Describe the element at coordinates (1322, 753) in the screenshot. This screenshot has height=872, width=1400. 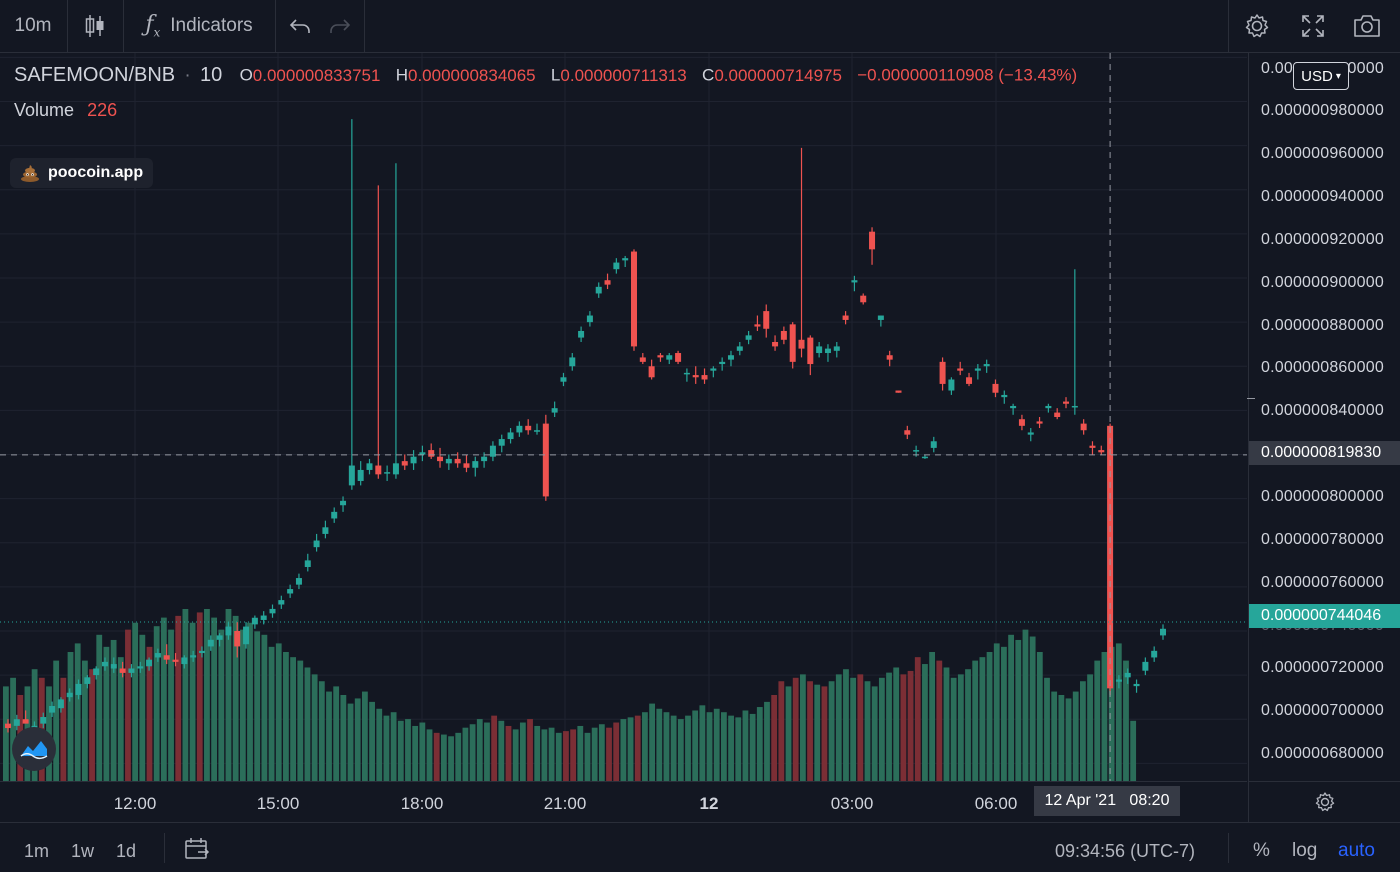
I see `price-axis-label: 0.000000680000` at that location.